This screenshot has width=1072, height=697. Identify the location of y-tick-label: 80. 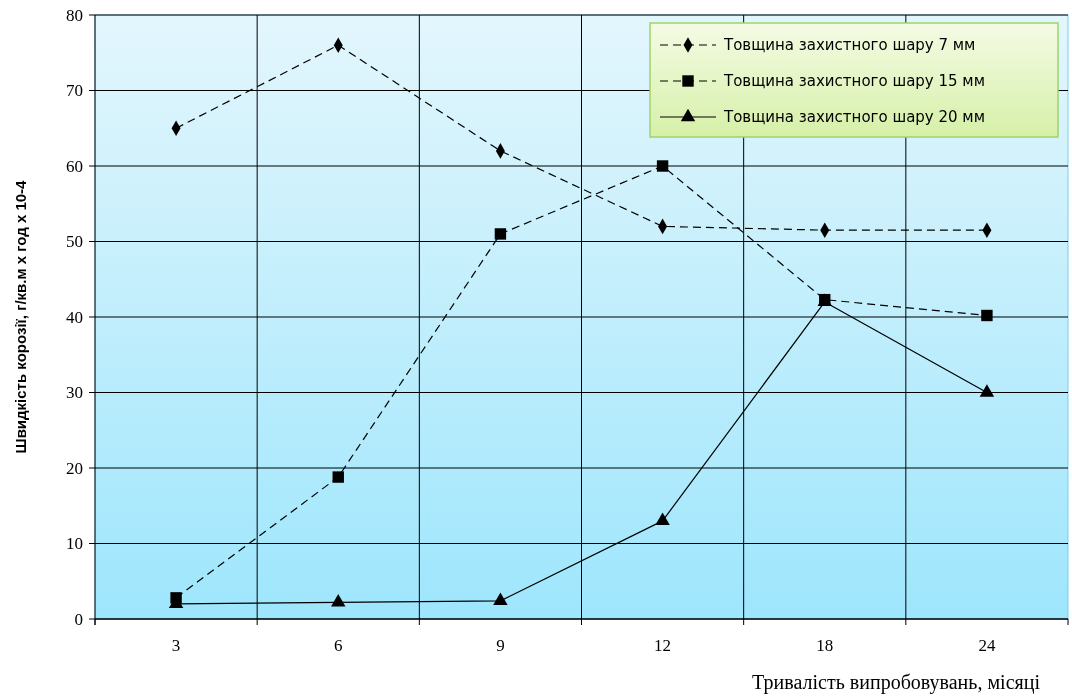
(74, 15).